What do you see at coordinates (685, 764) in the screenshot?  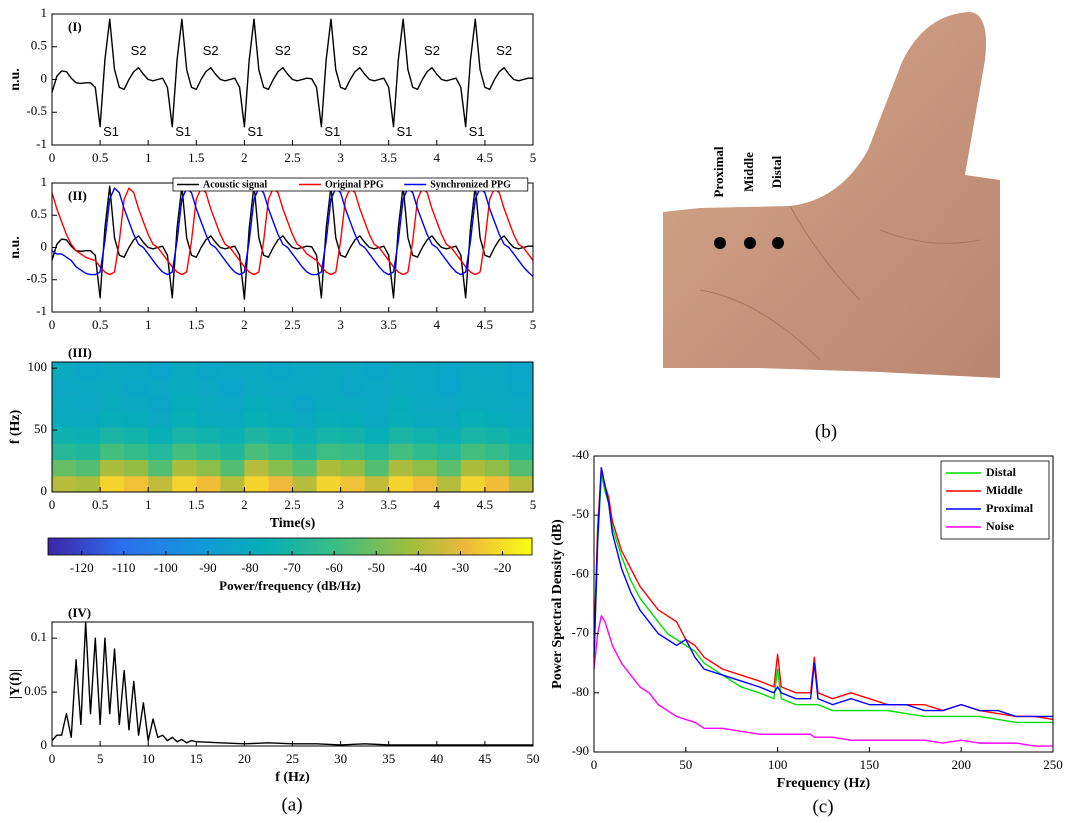 I see `x-tick-label: 50` at bounding box center [685, 764].